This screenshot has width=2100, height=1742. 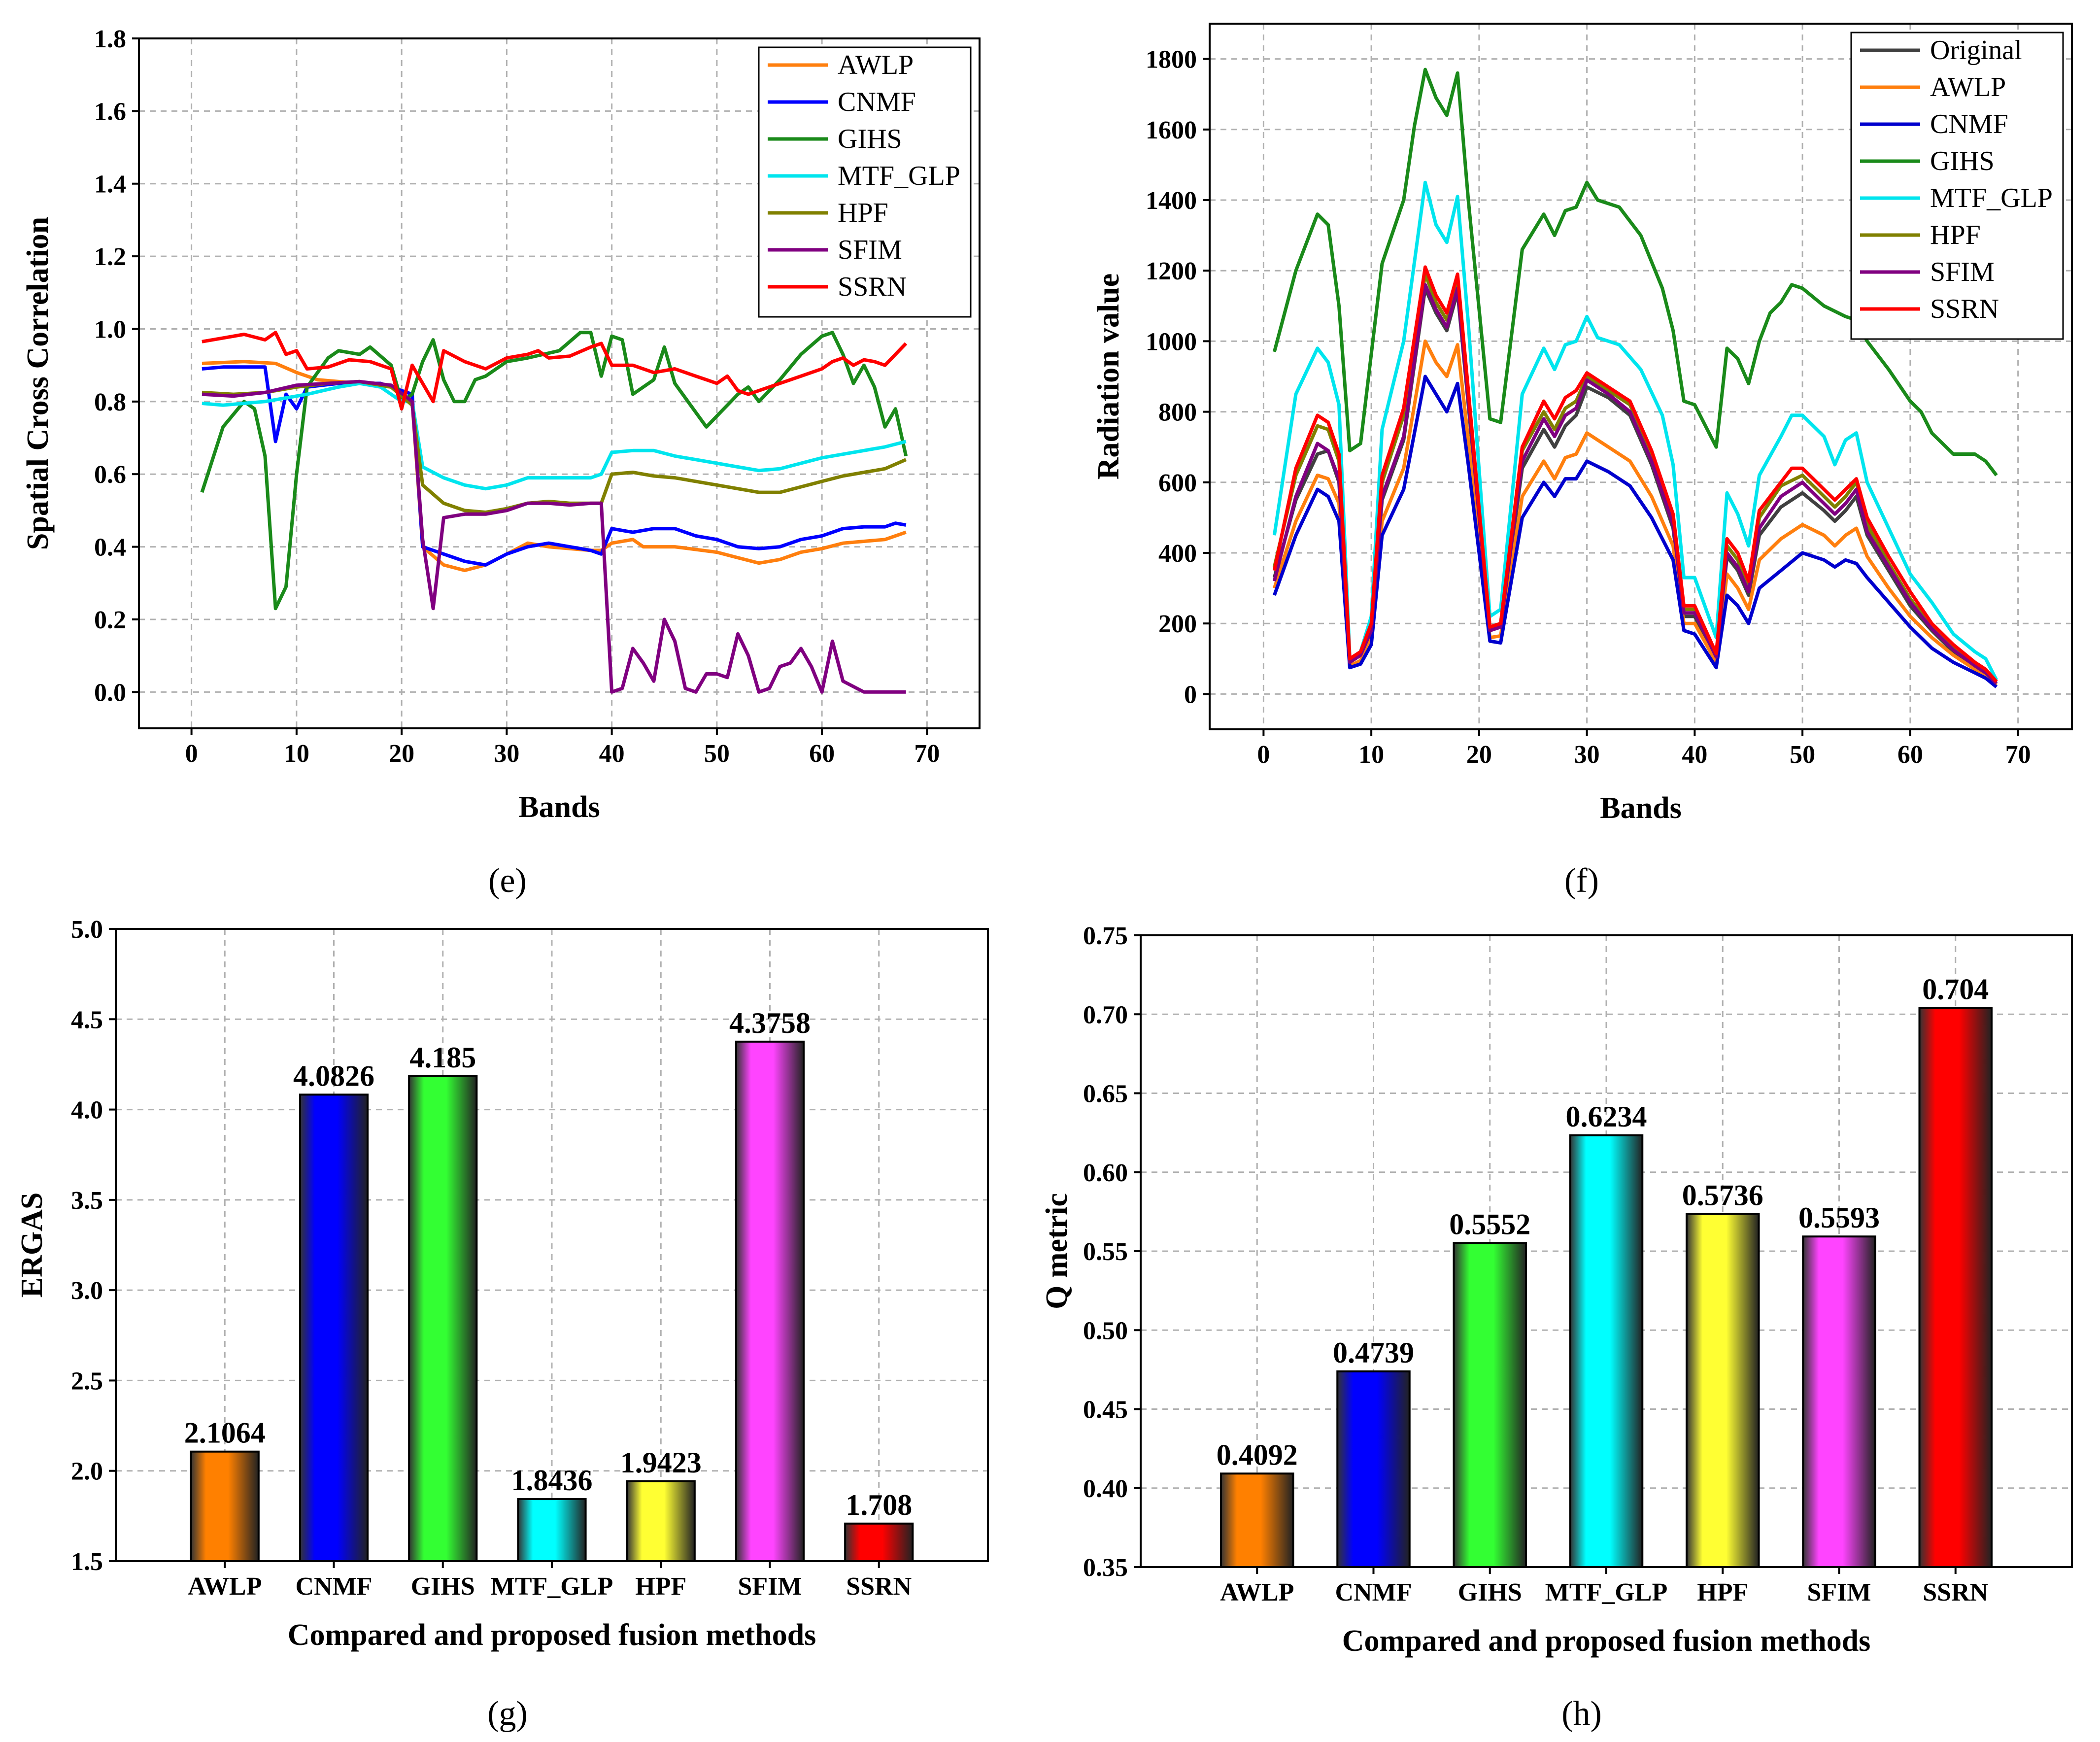 I want to click on bar-value-label: 2.1064, so click(x=225, y=1433).